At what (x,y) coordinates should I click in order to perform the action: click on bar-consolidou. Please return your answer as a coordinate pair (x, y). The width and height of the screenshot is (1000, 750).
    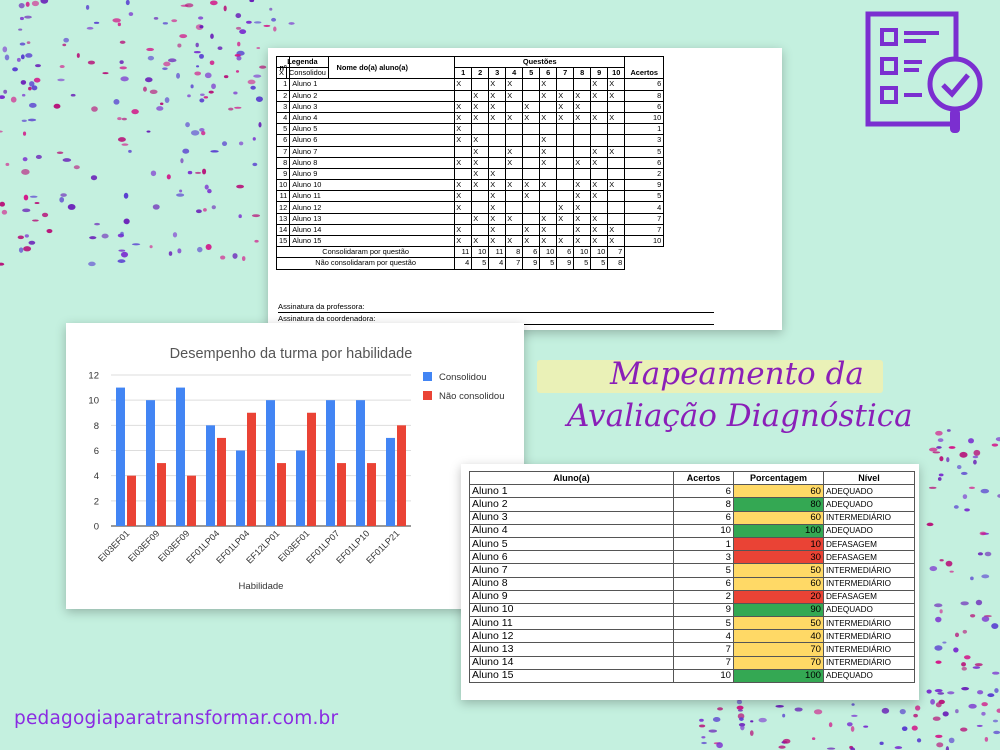
    Looking at the image, I should click on (300, 488).